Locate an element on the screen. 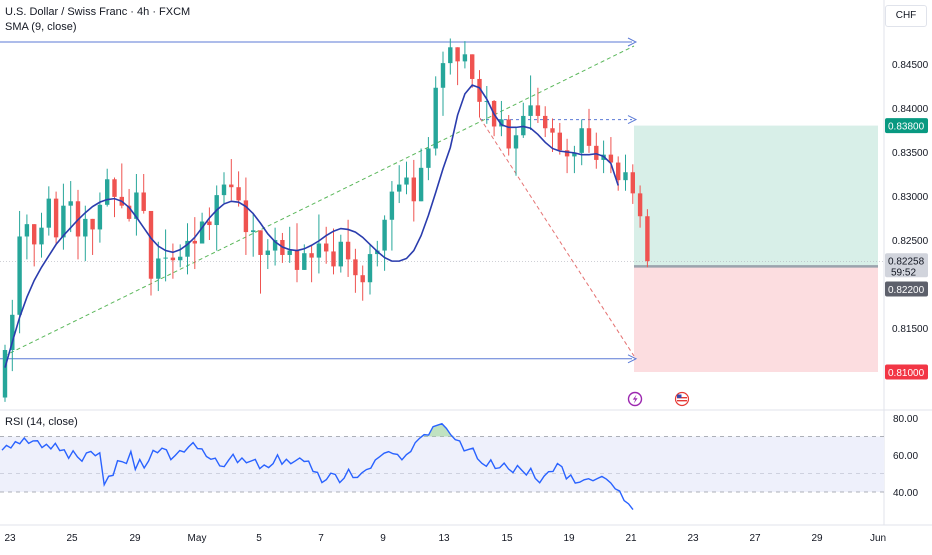 The height and width of the screenshot is (555, 932). rsi-path is located at coordinates (317, 466).